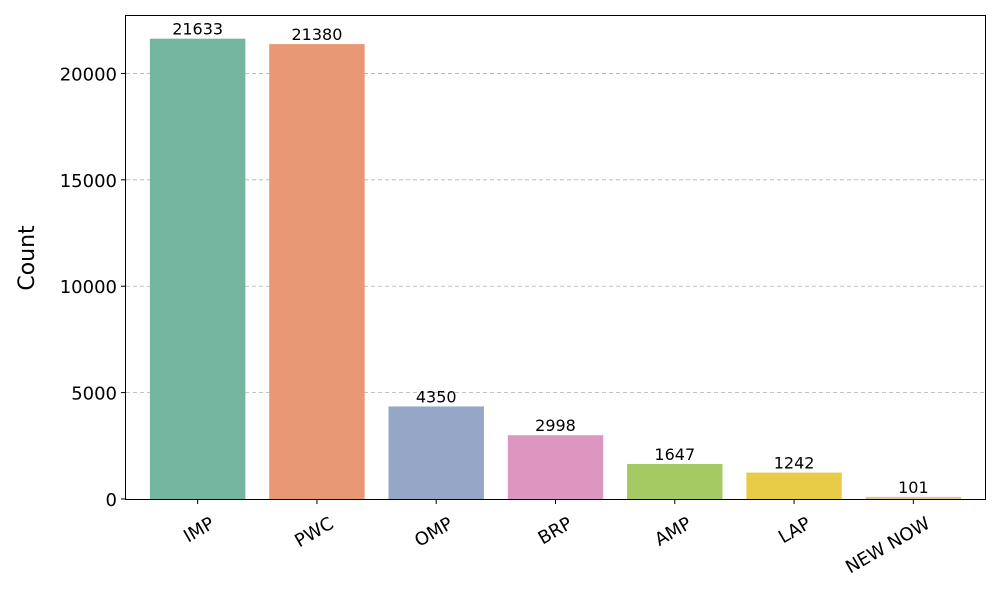 This screenshot has width=1000, height=600. What do you see at coordinates (88, 287) in the screenshot?
I see `y-tick-label: 10000` at bounding box center [88, 287].